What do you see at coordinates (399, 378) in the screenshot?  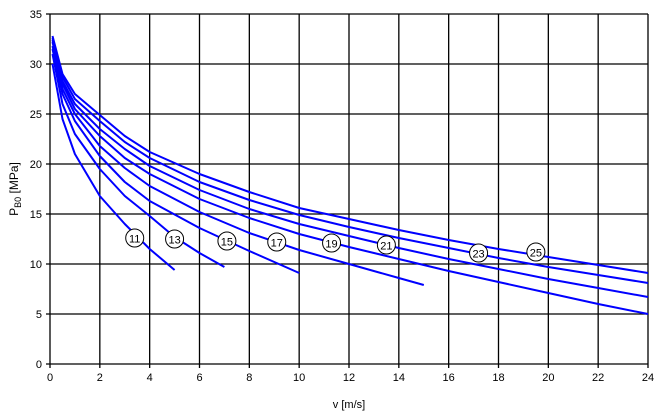 I see `x-tick-label: 14` at bounding box center [399, 378].